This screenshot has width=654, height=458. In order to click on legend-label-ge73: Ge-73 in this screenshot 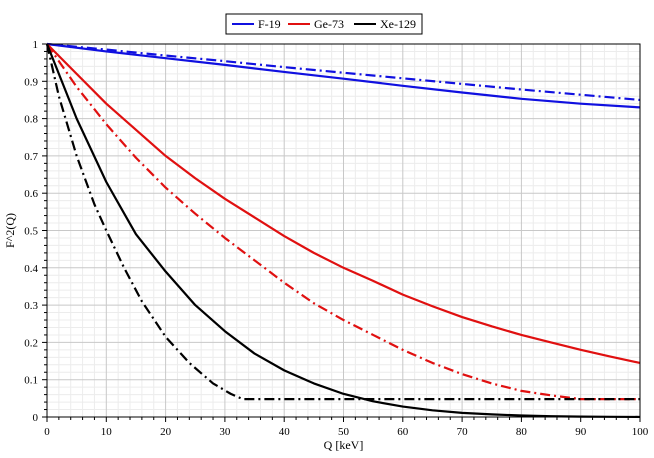, I will do `click(329, 24)`.